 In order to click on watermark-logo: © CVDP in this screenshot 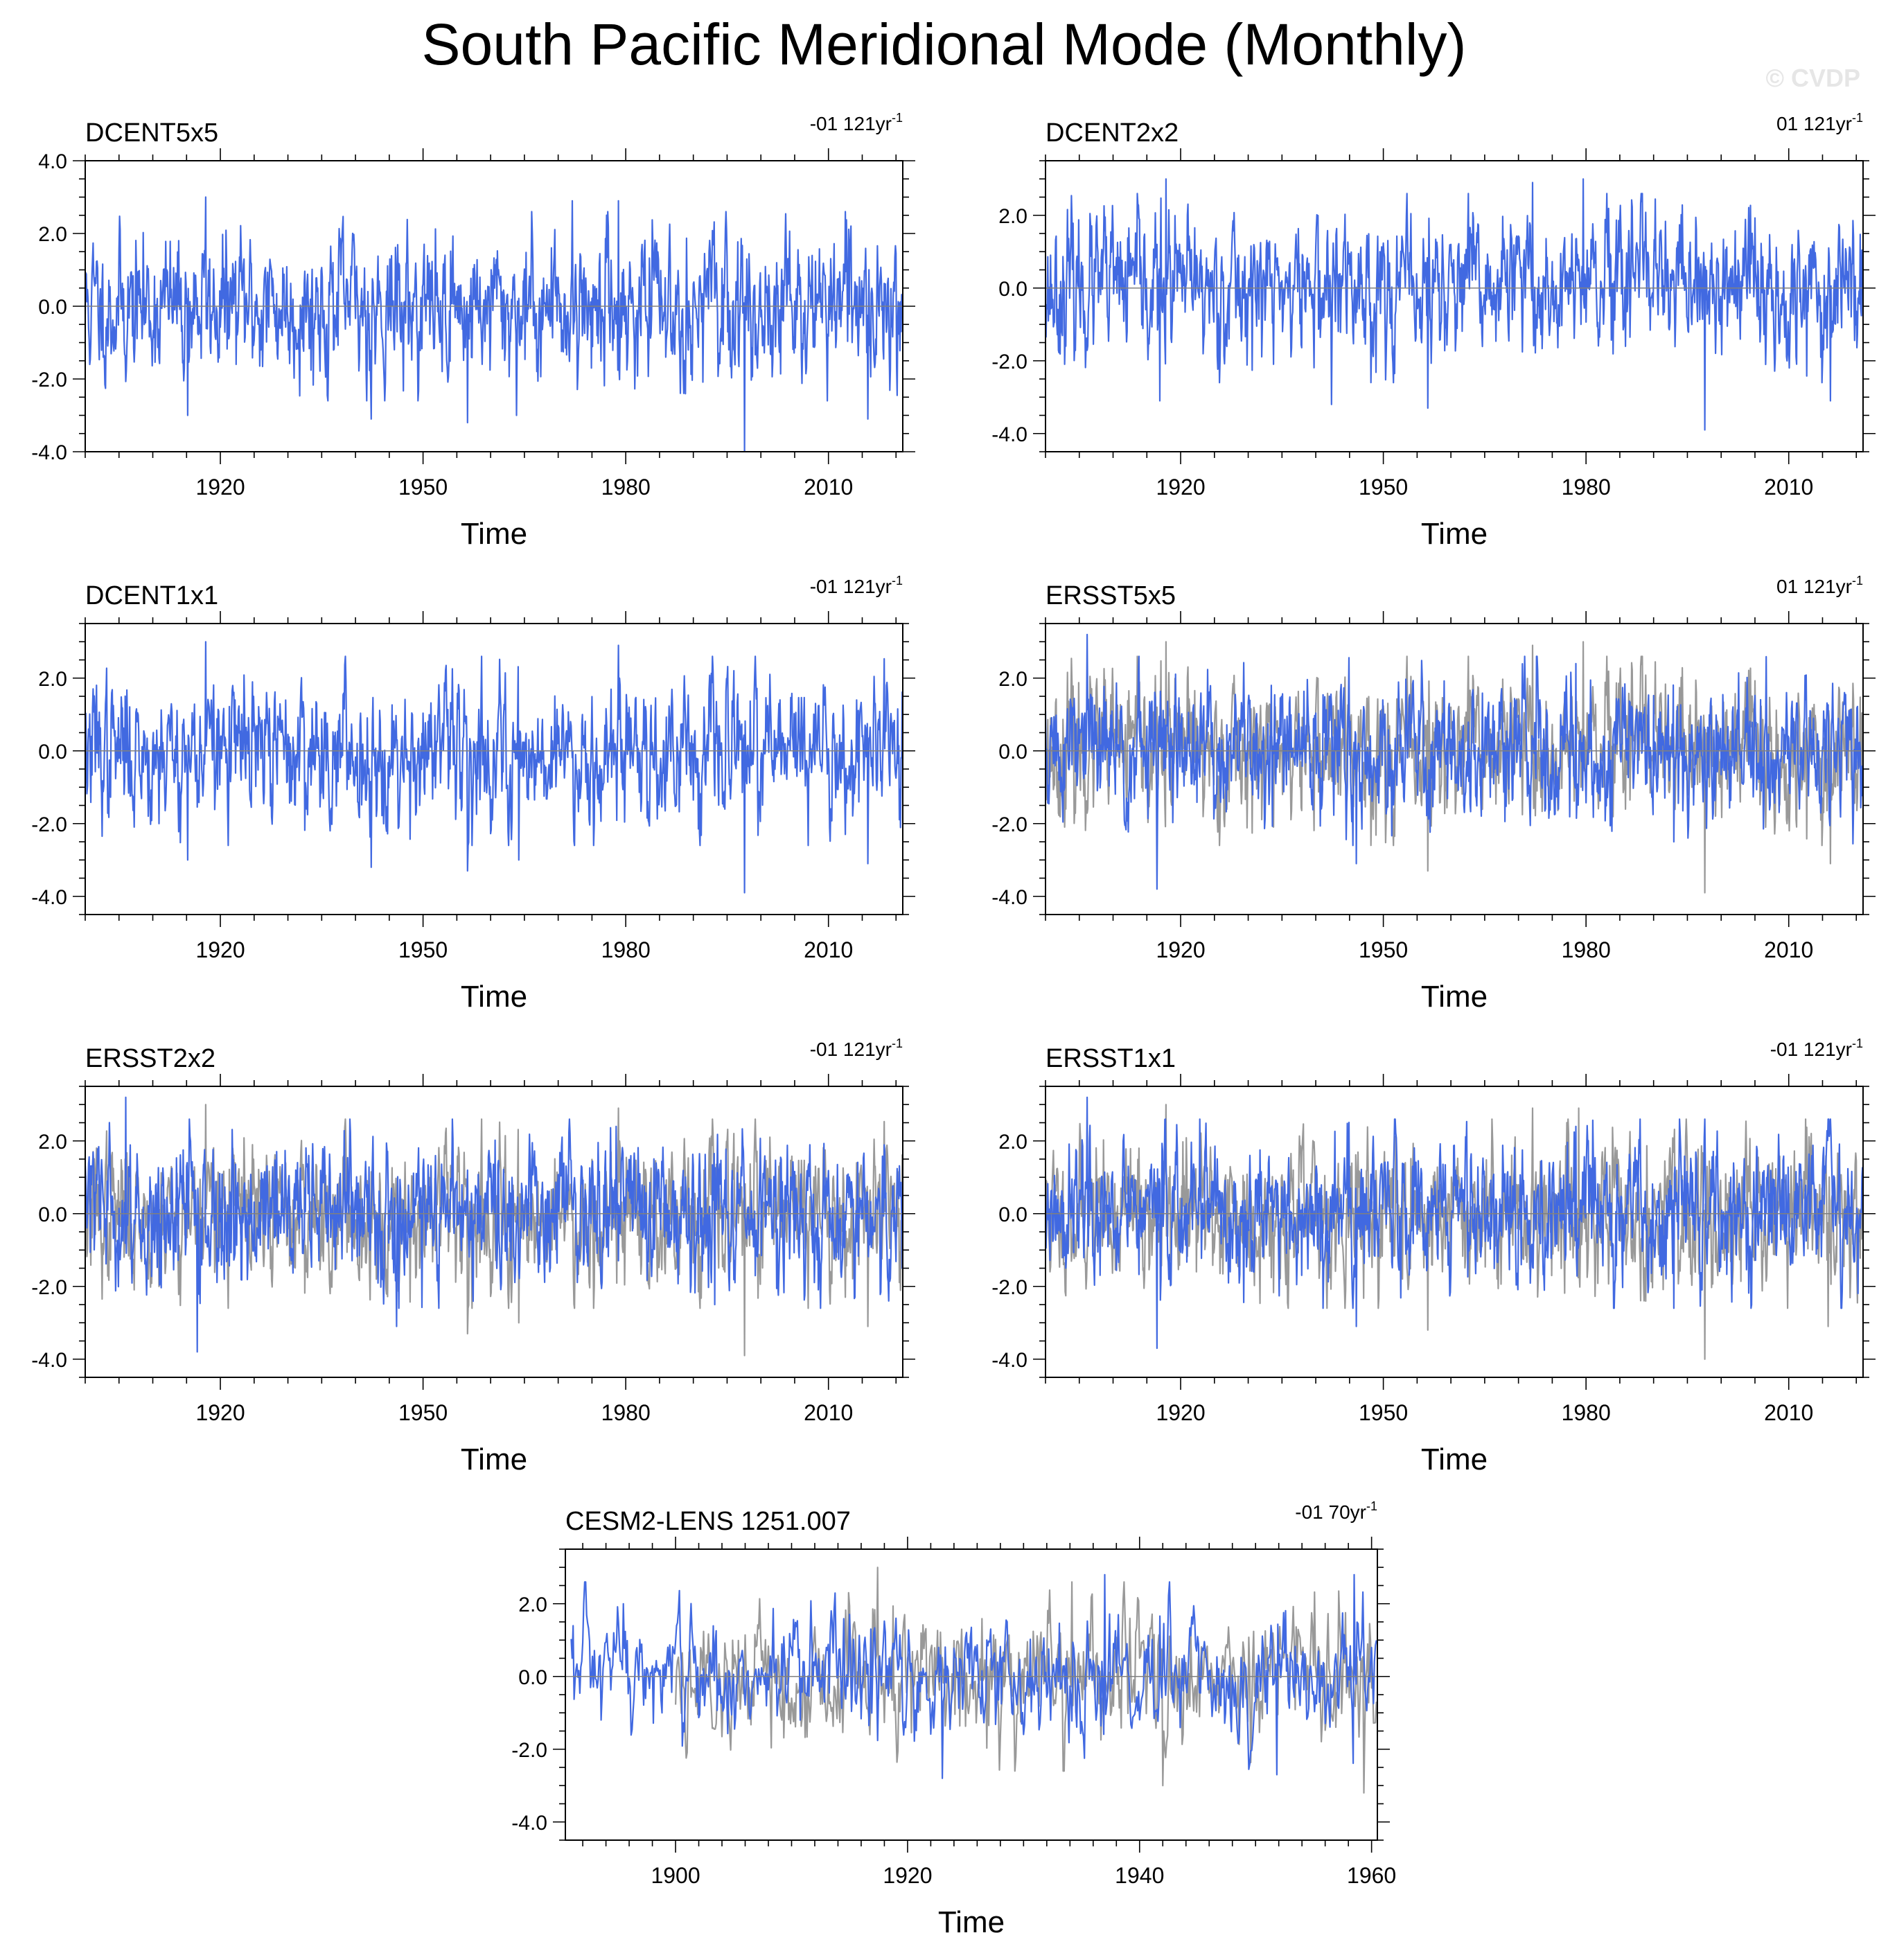, I will do `click(1812, 78)`.